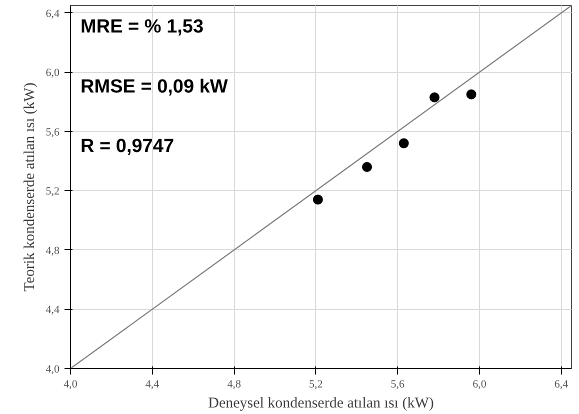  I want to click on x-tick-label: 6,4, so click(561, 384).